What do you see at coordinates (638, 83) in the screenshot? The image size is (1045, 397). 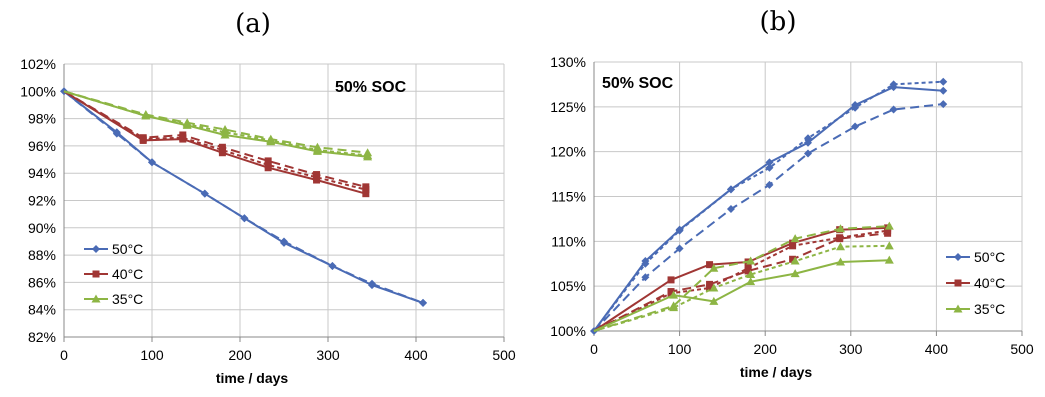 I see `chart-annotation: 50% SOC` at bounding box center [638, 83].